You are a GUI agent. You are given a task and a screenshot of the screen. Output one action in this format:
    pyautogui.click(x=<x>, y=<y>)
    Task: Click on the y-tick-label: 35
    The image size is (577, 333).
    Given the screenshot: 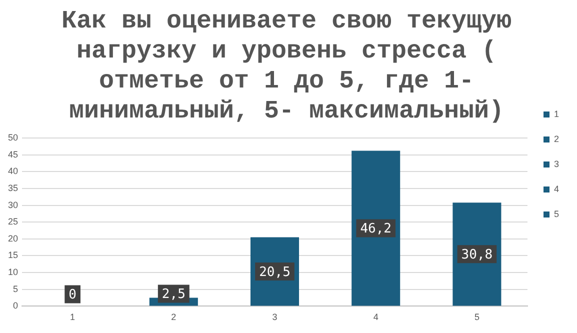 What is the action you would take?
    pyautogui.click(x=13, y=187)
    